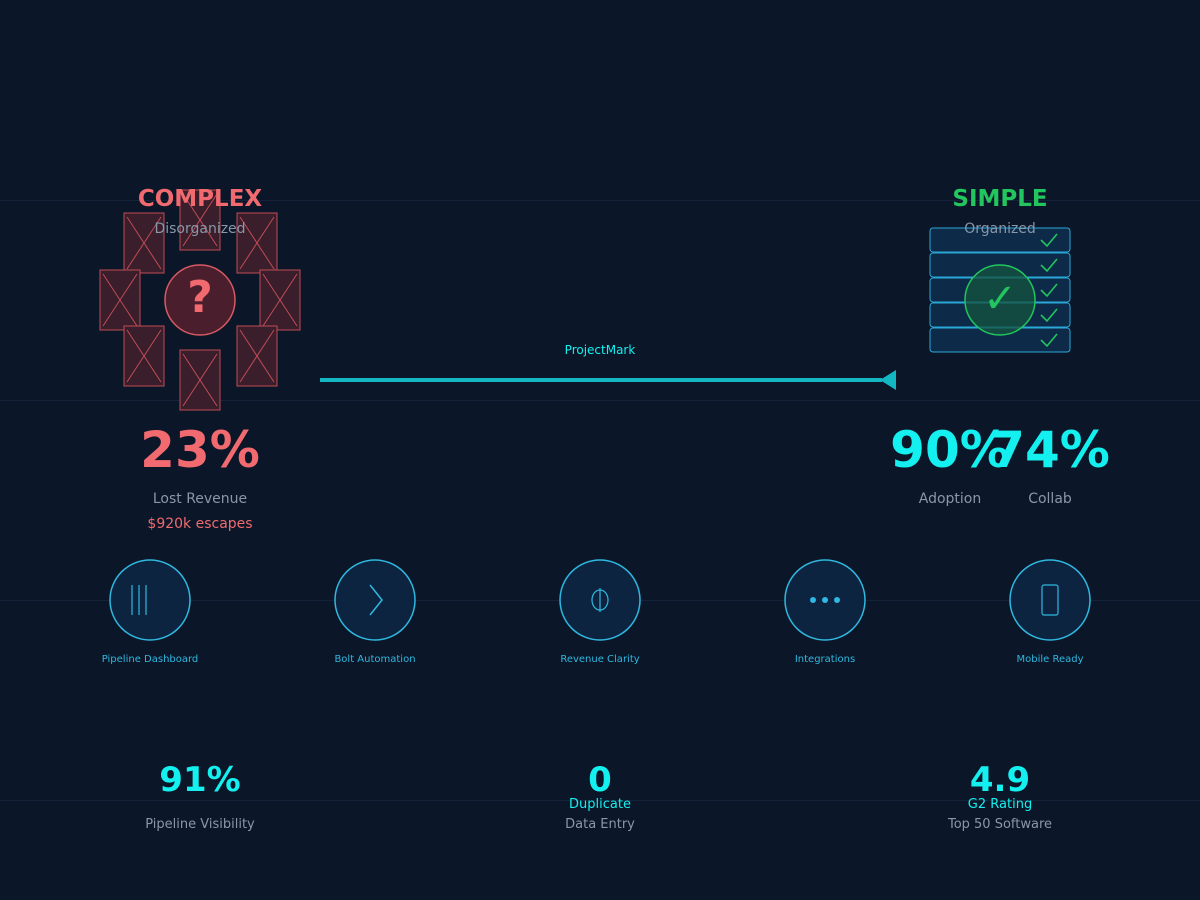 Image resolution: width=1200 pixels, height=900 pixels. What do you see at coordinates (1050, 499) in the screenshot?
I see `collab-label: Collab` at bounding box center [1050, 499].